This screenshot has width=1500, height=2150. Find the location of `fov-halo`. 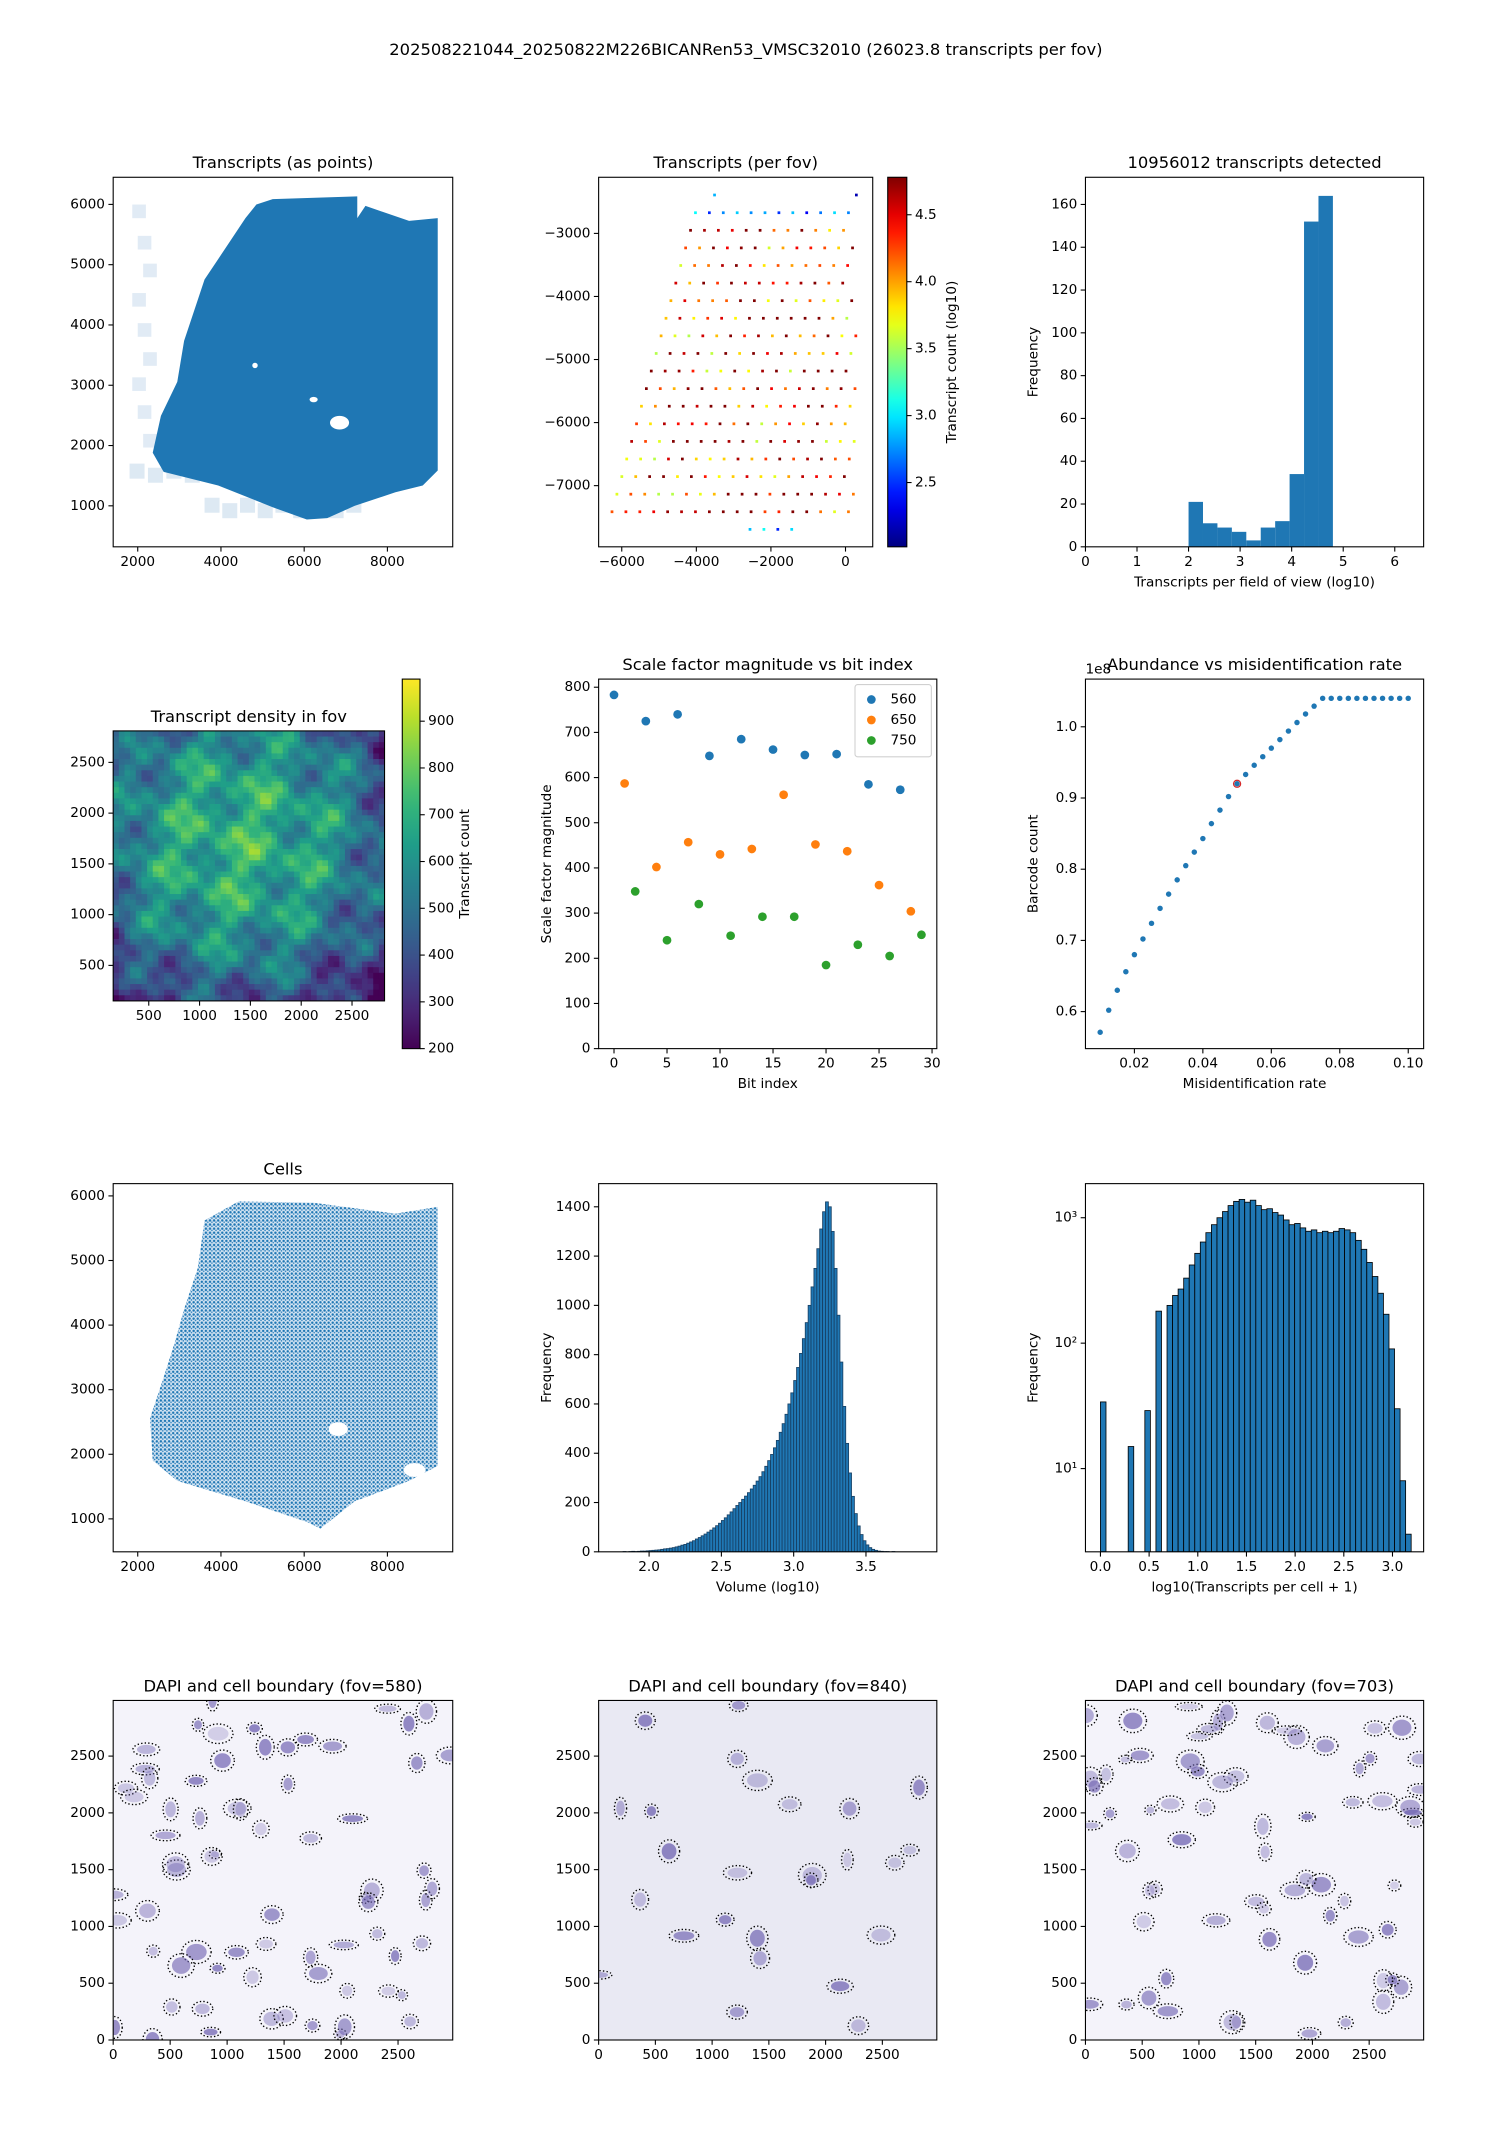

fov-halo is located at coordinates (150, 440).